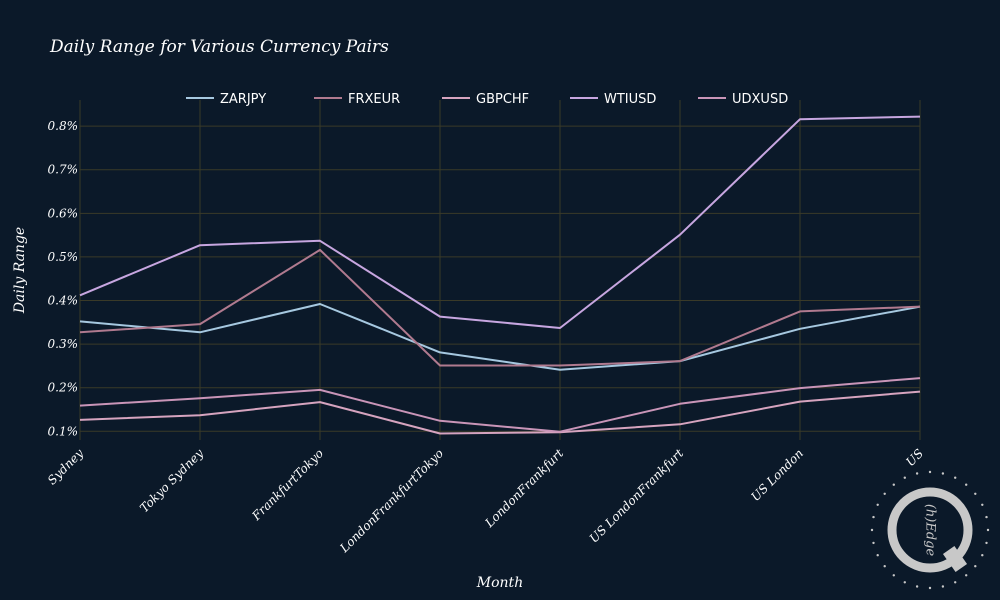 The height and width of the screenshot is (600, 1000). Describe the element at coordinates (287, 484) in the screenshot. I see `x-tick-label: FrankfurtTokyo` at that location.